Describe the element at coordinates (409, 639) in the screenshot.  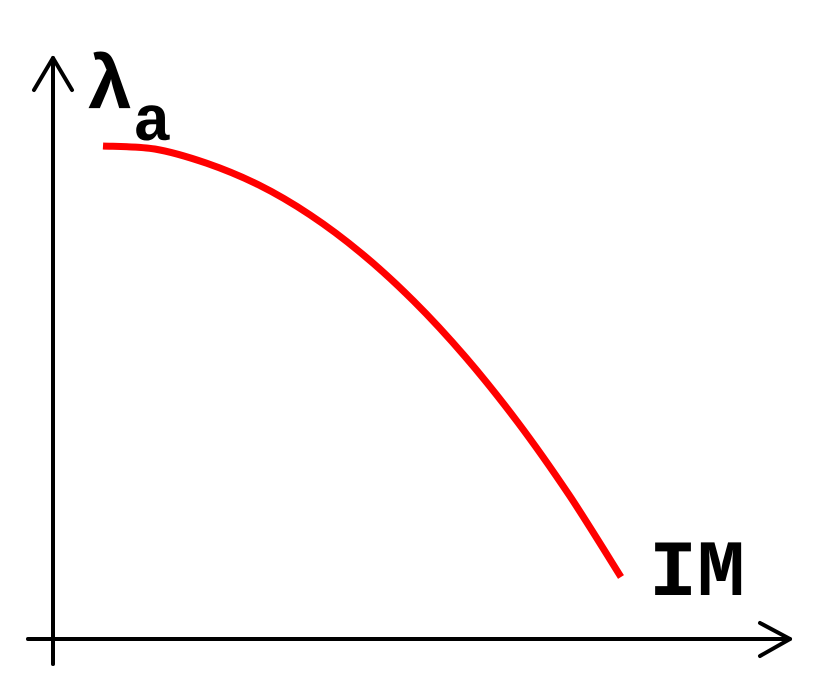
I see `x-axis` at that location.